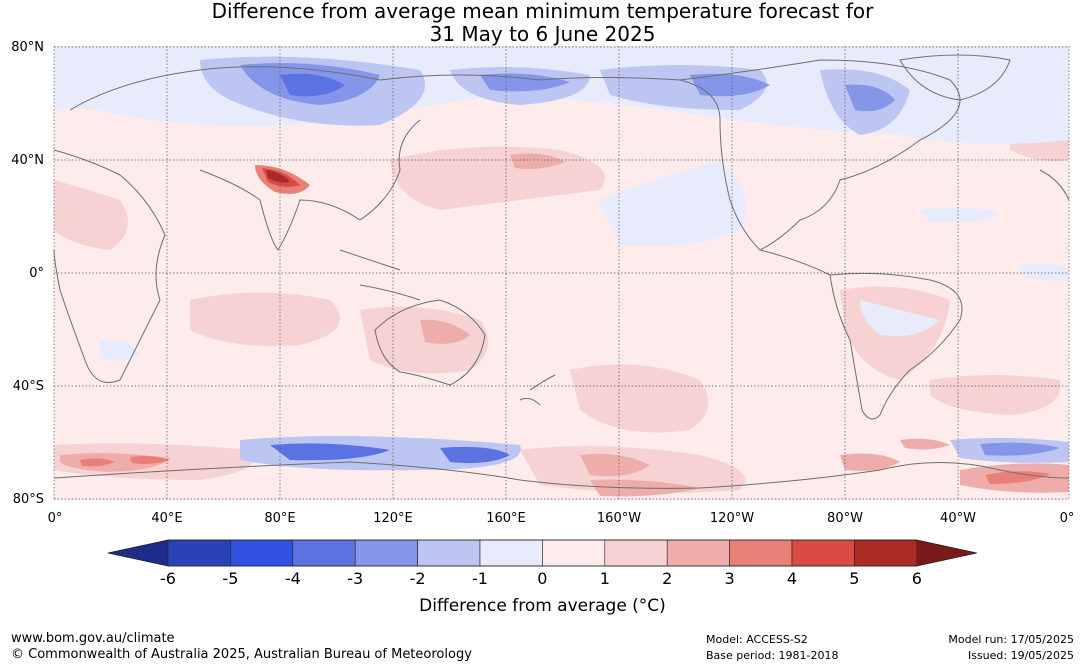  I want to click on colorbar-title: Difference from average (°C), so click(542, 606).